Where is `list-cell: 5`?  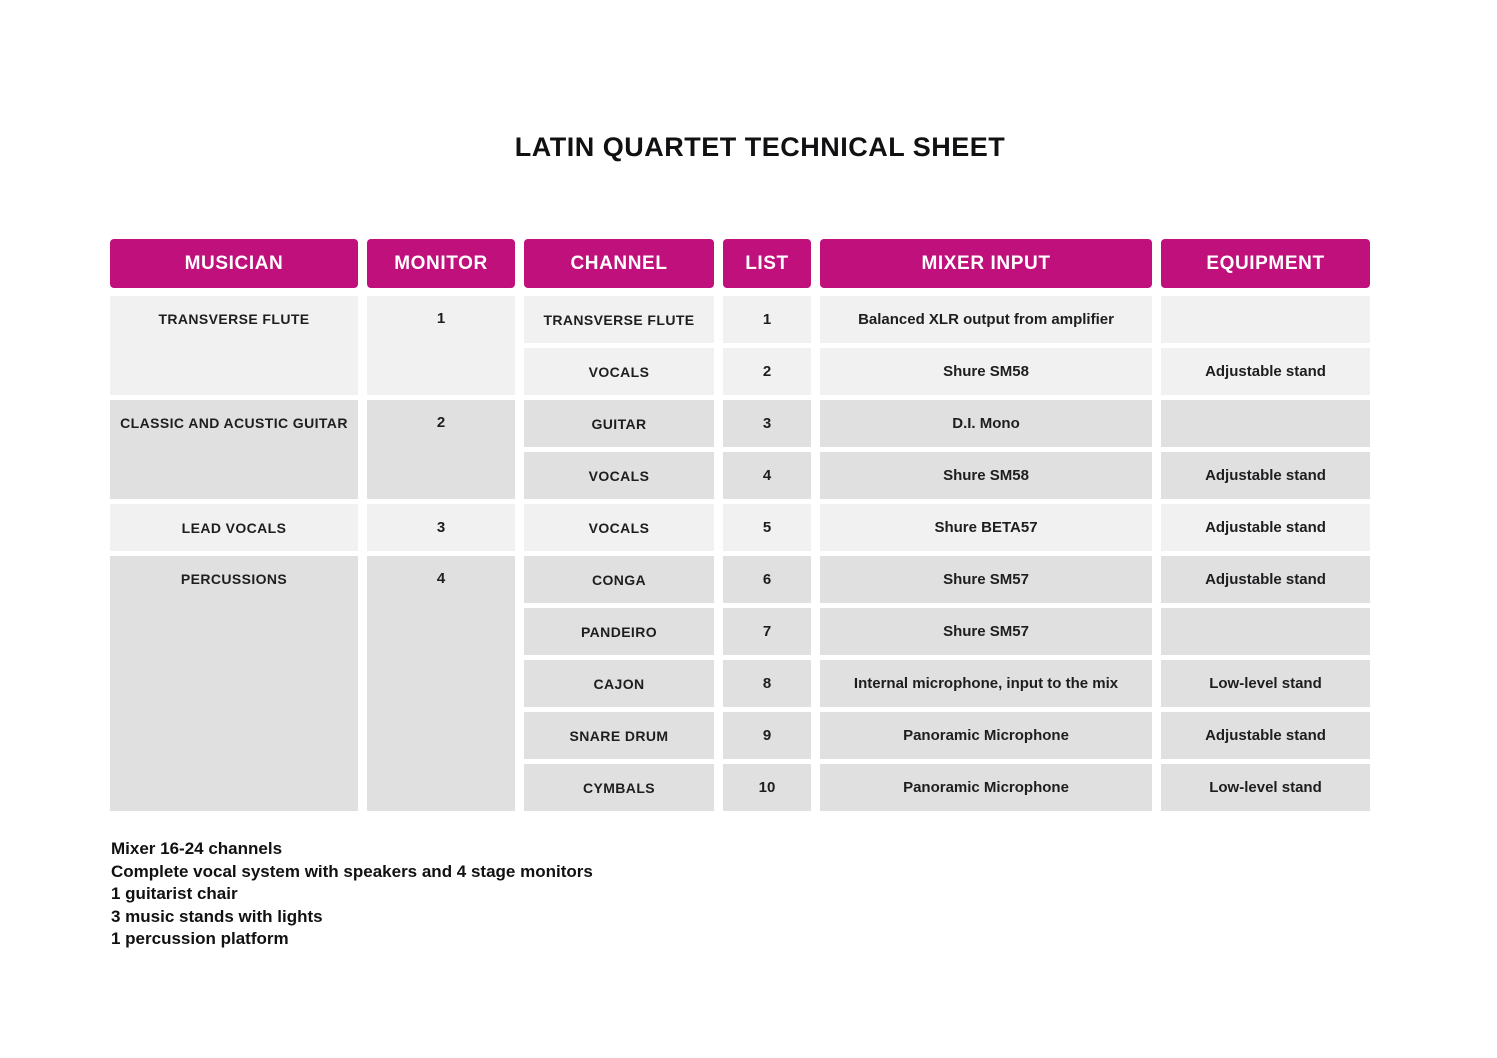 list-cell: 5 is located at coordinates (767, 527).